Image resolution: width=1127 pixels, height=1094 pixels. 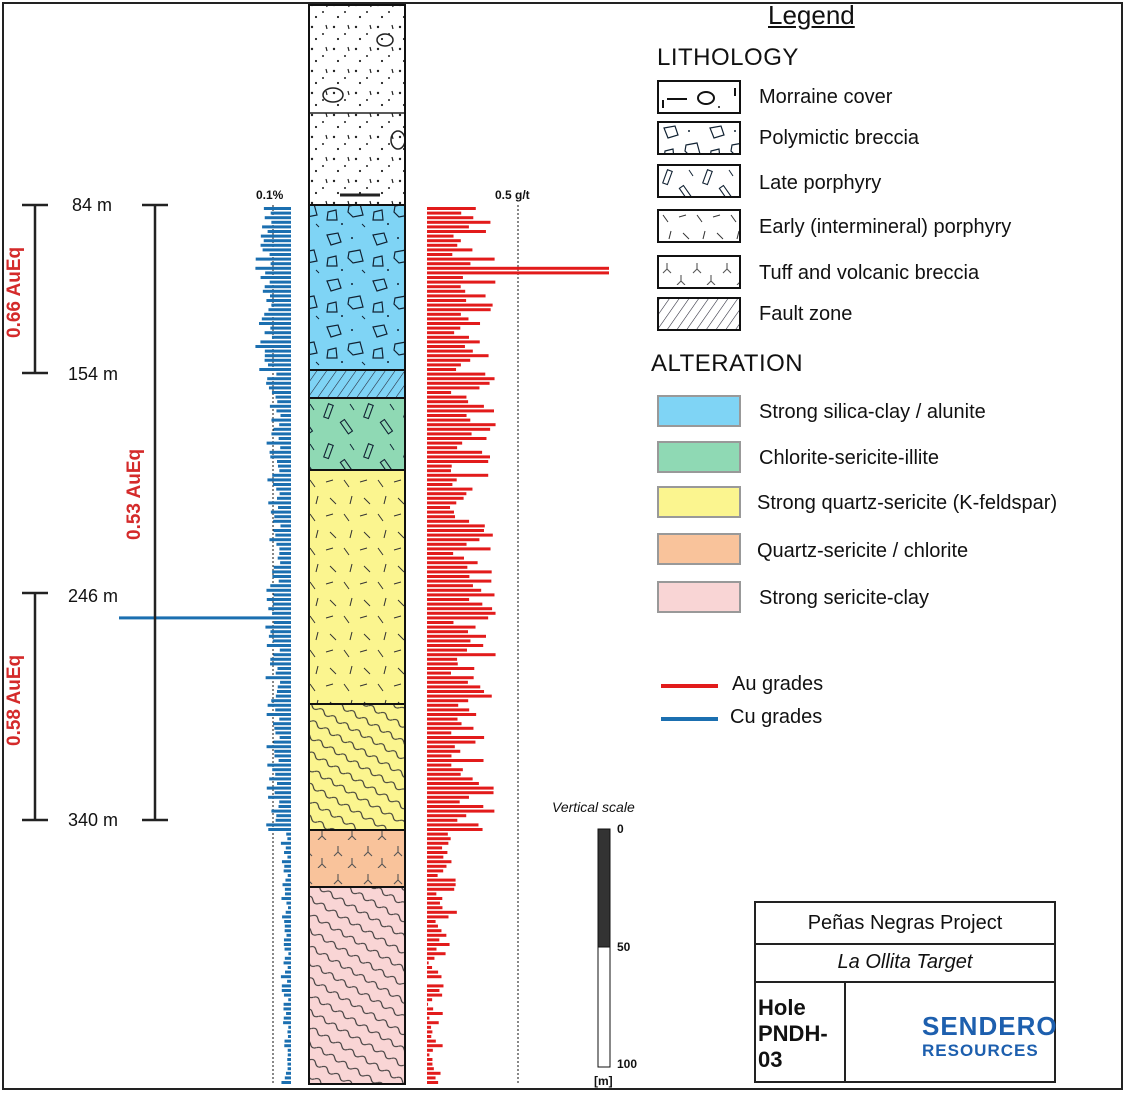 What do you see at coordinates (93, 820) in the screenshot?
I see `depth-label-340: 340 m` at bounding box center [93, 820].